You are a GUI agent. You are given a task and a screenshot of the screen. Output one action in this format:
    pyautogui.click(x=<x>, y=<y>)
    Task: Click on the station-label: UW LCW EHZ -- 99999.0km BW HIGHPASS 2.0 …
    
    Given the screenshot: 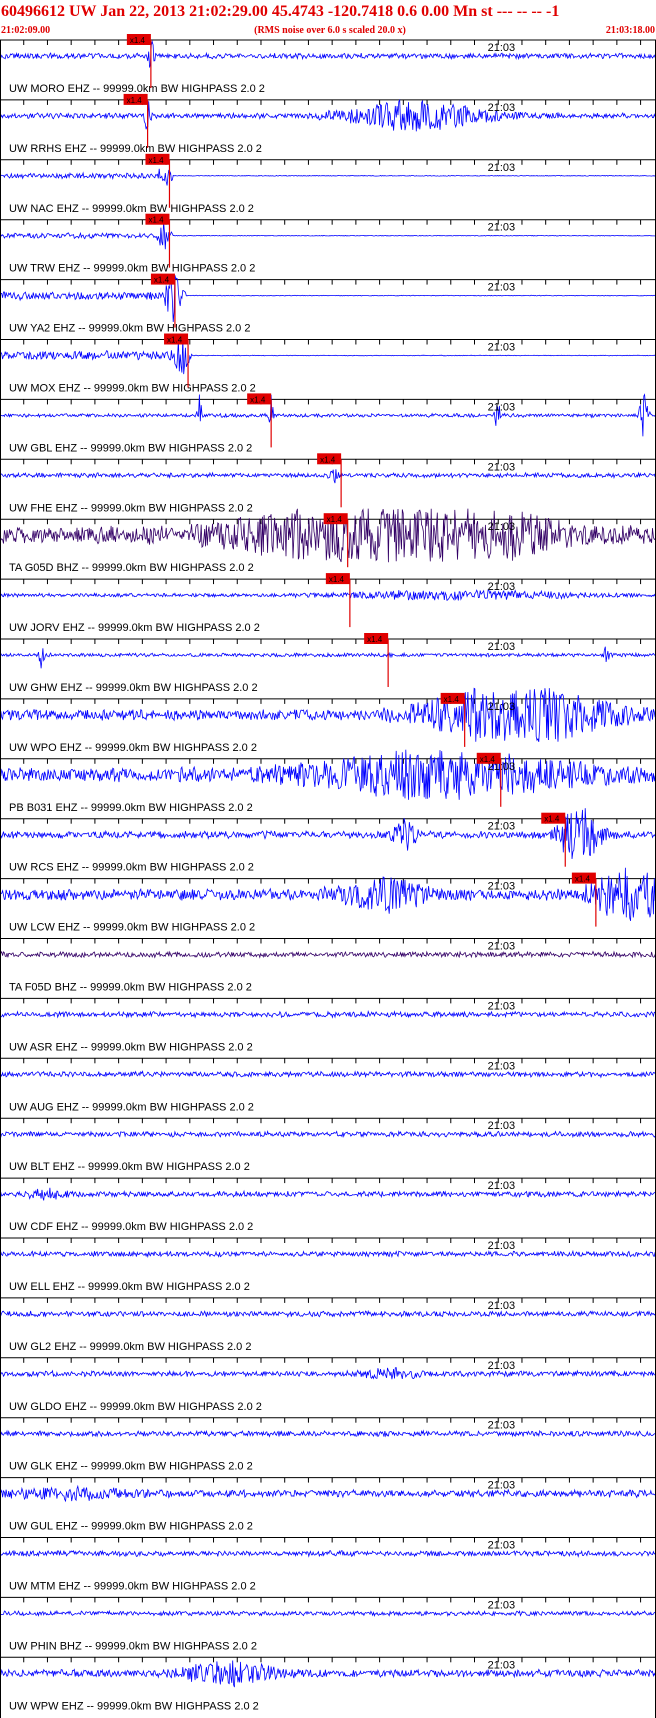 What is the action you would take?
    pyautogui.click(x=132, y=928)
    